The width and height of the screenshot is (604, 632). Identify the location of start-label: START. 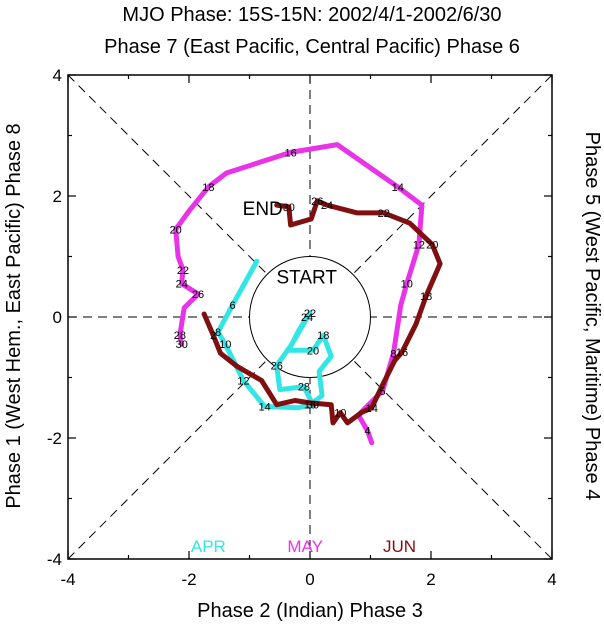
(306, 277).